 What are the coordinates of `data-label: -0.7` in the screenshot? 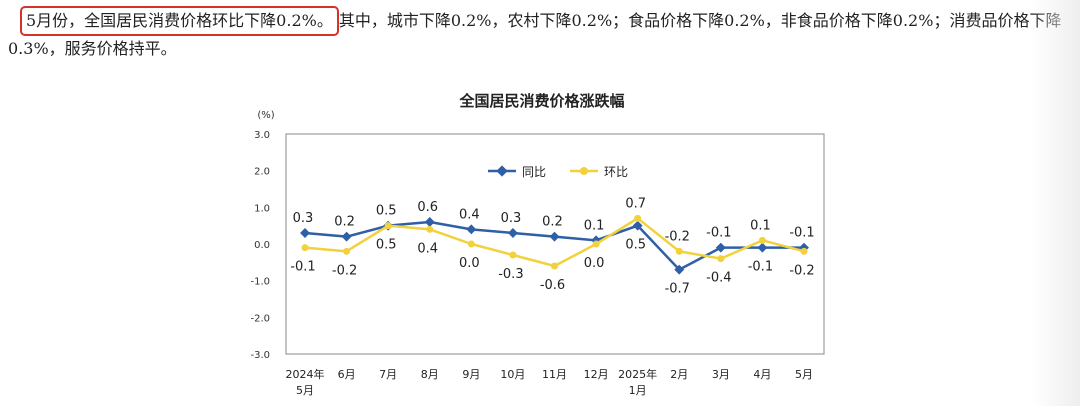 It's located at (677, 289).